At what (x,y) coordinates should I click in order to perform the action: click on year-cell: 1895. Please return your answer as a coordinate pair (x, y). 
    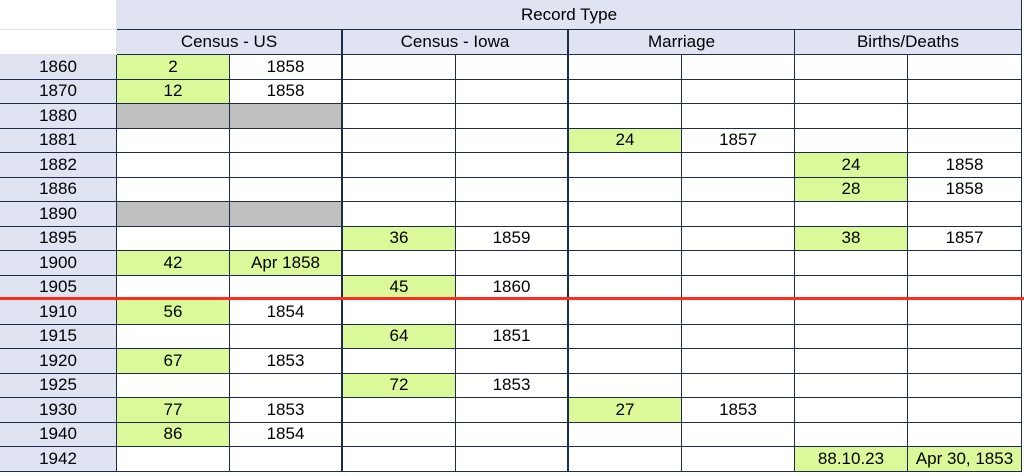
    Looking at the image, I should click on (58, 238).